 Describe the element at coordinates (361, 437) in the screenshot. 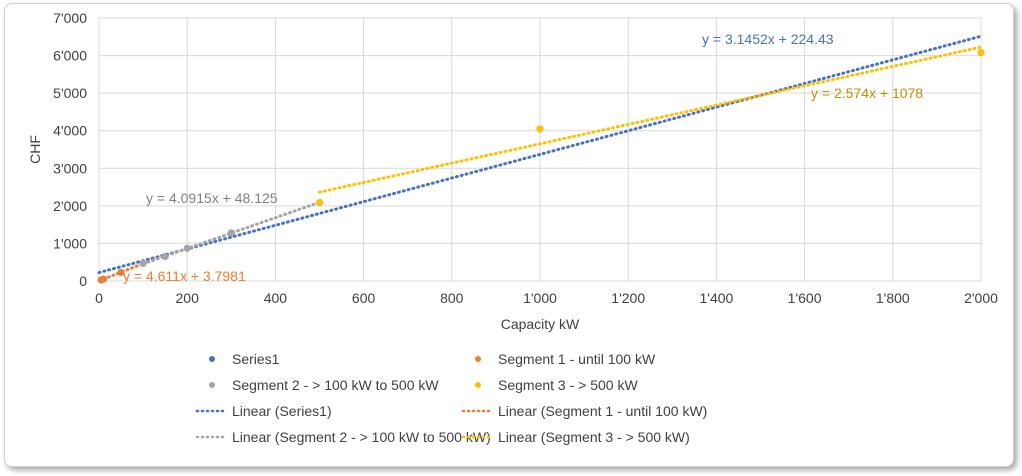

I see `legend-label: Linear (Segment 2 - > 100 kW to 500 kW)` at that location.